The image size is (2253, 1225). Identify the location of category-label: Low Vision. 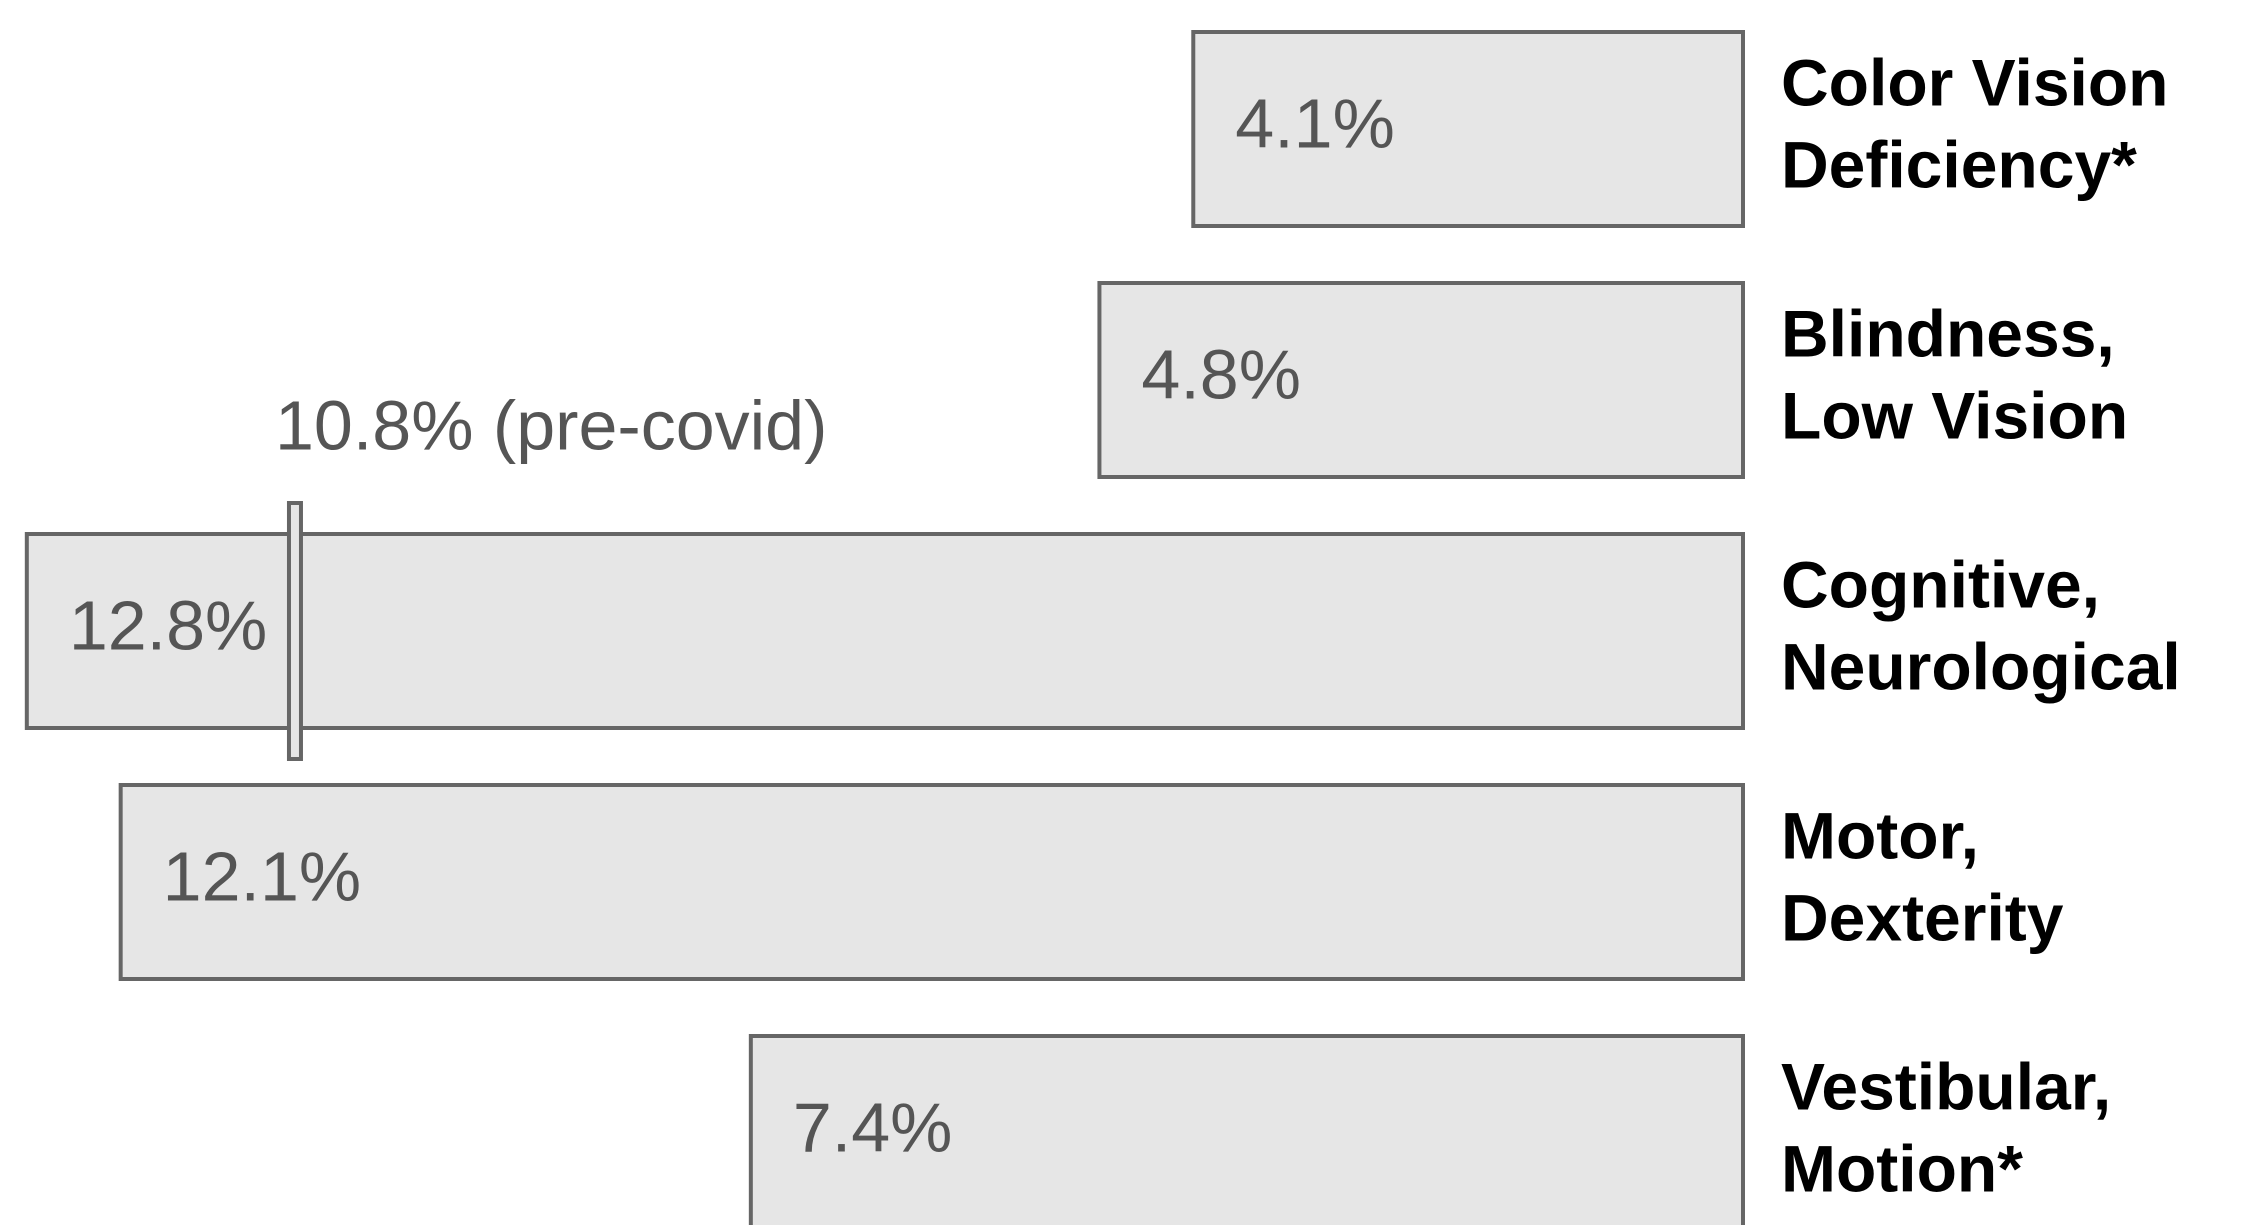
(1954, 415).